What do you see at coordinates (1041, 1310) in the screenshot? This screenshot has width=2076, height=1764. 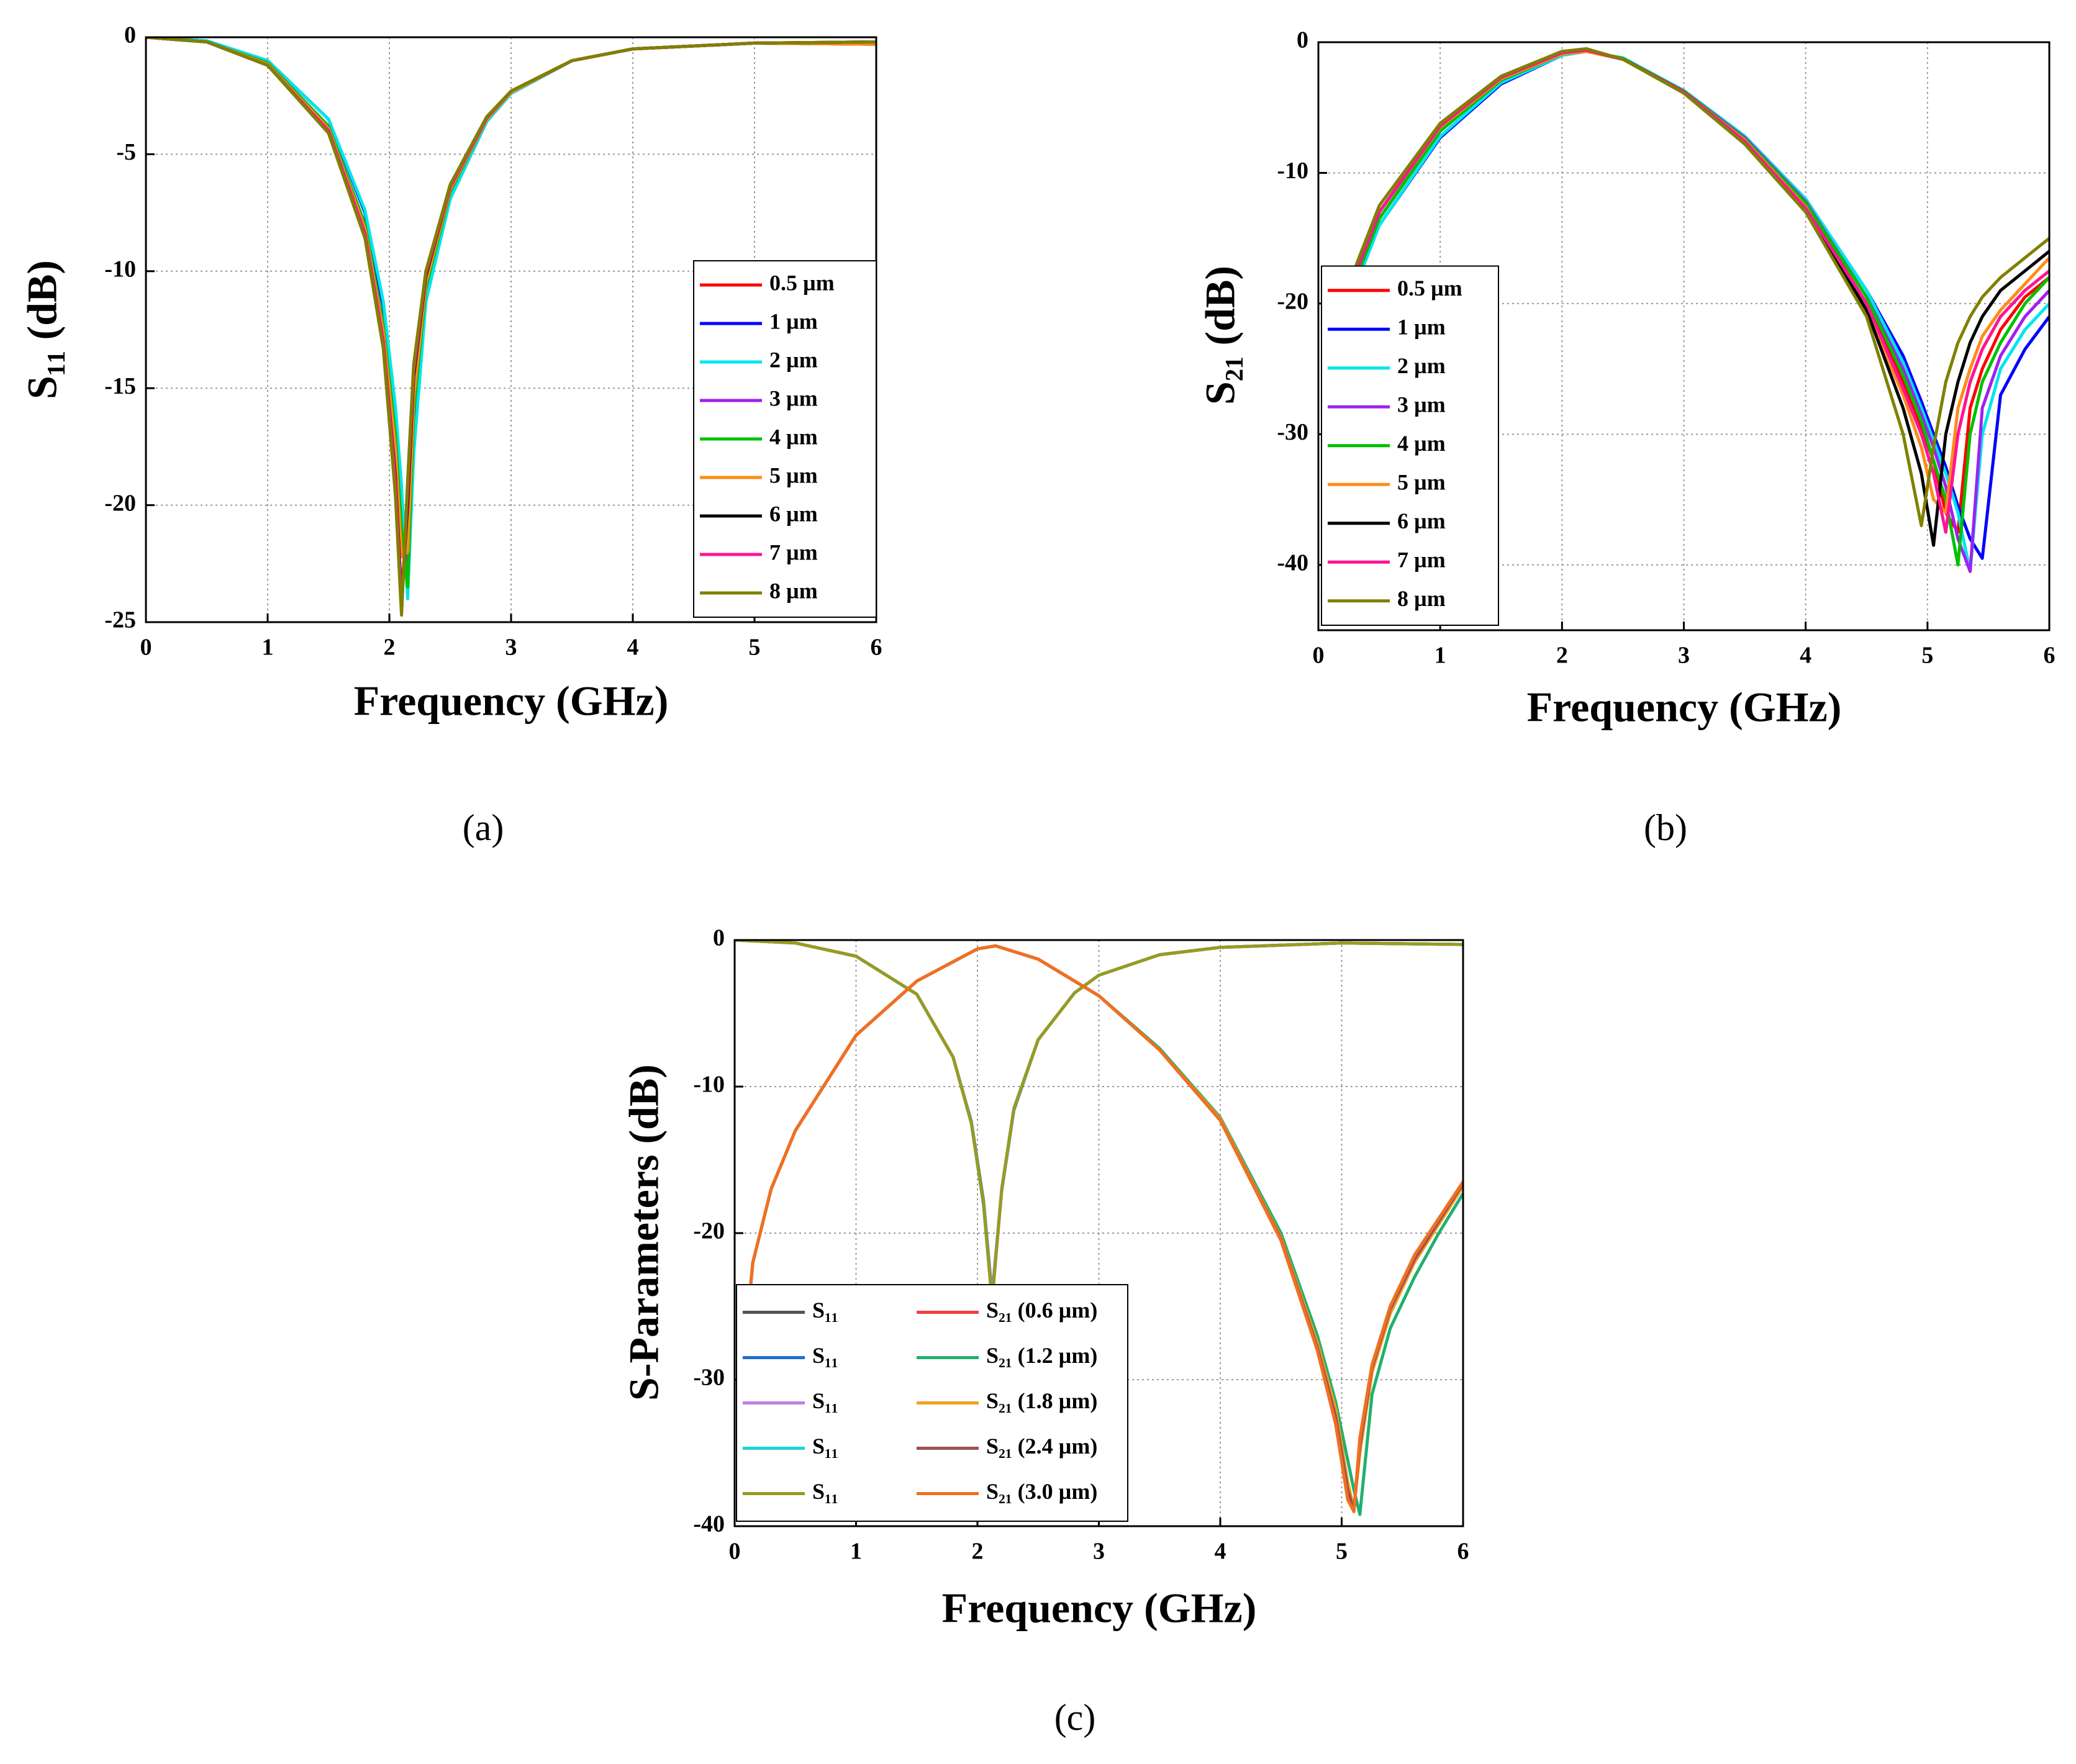 I see `legend-label: S₂₁ (0.6 µm)` at bounding box center [1041, 1310].